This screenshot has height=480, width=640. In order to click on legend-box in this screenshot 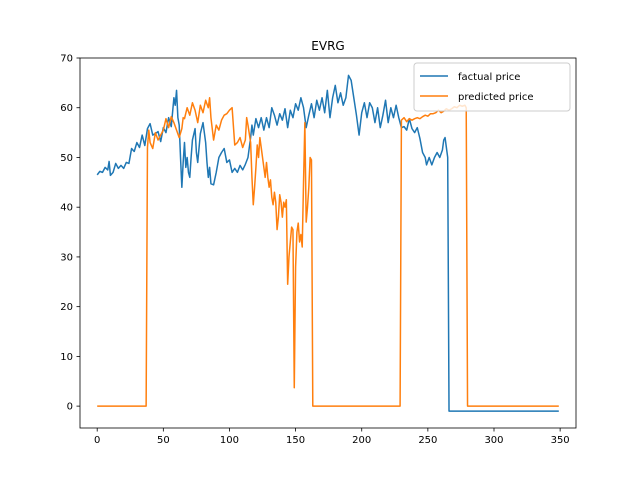, I will do `click(492, 87)`.